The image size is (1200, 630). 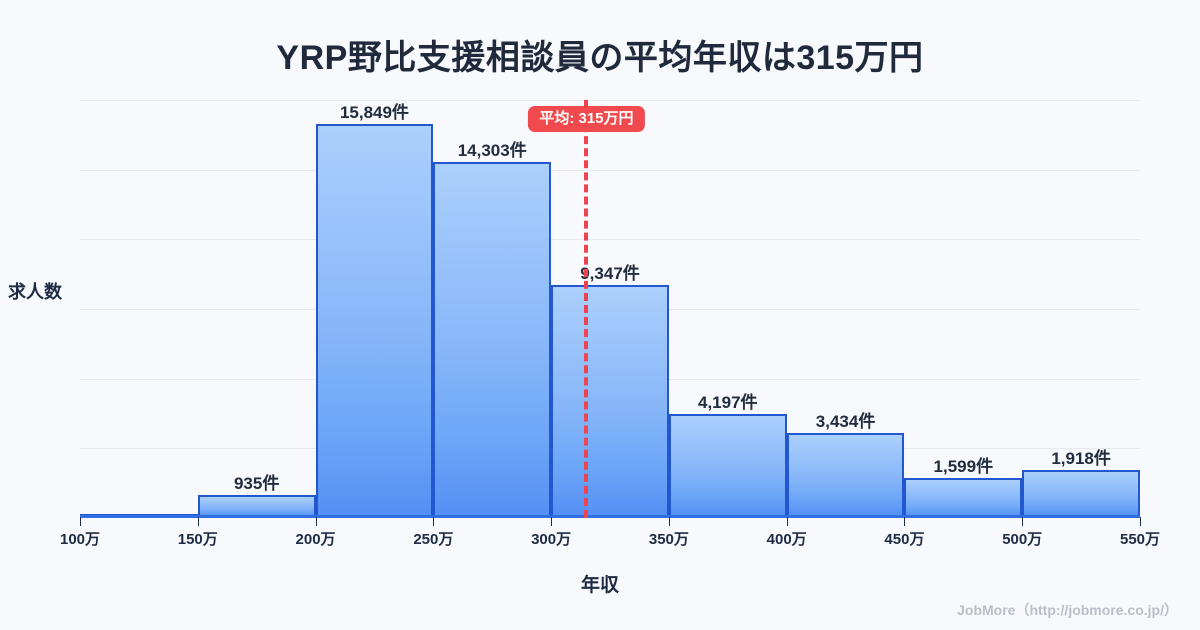 I want to click on x-tick-label: 500万, so click(x=1022, y=539).